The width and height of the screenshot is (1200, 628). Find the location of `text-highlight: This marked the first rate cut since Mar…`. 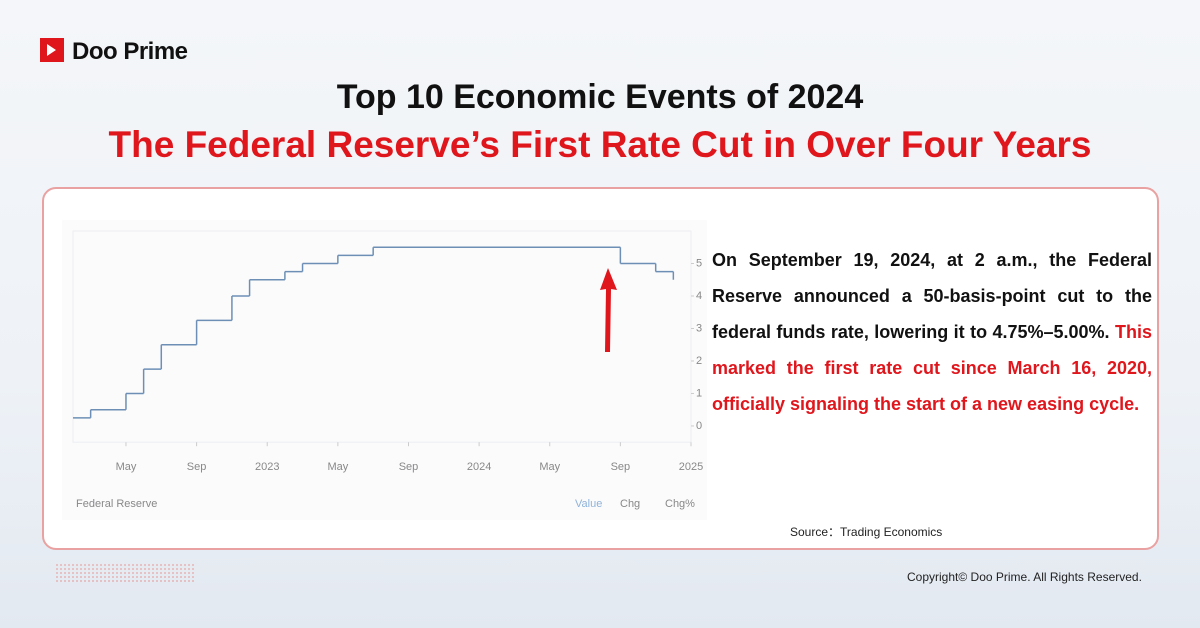

text-highlight: This marked the first rate cut since Mar… is located at coordinates (932, 368).